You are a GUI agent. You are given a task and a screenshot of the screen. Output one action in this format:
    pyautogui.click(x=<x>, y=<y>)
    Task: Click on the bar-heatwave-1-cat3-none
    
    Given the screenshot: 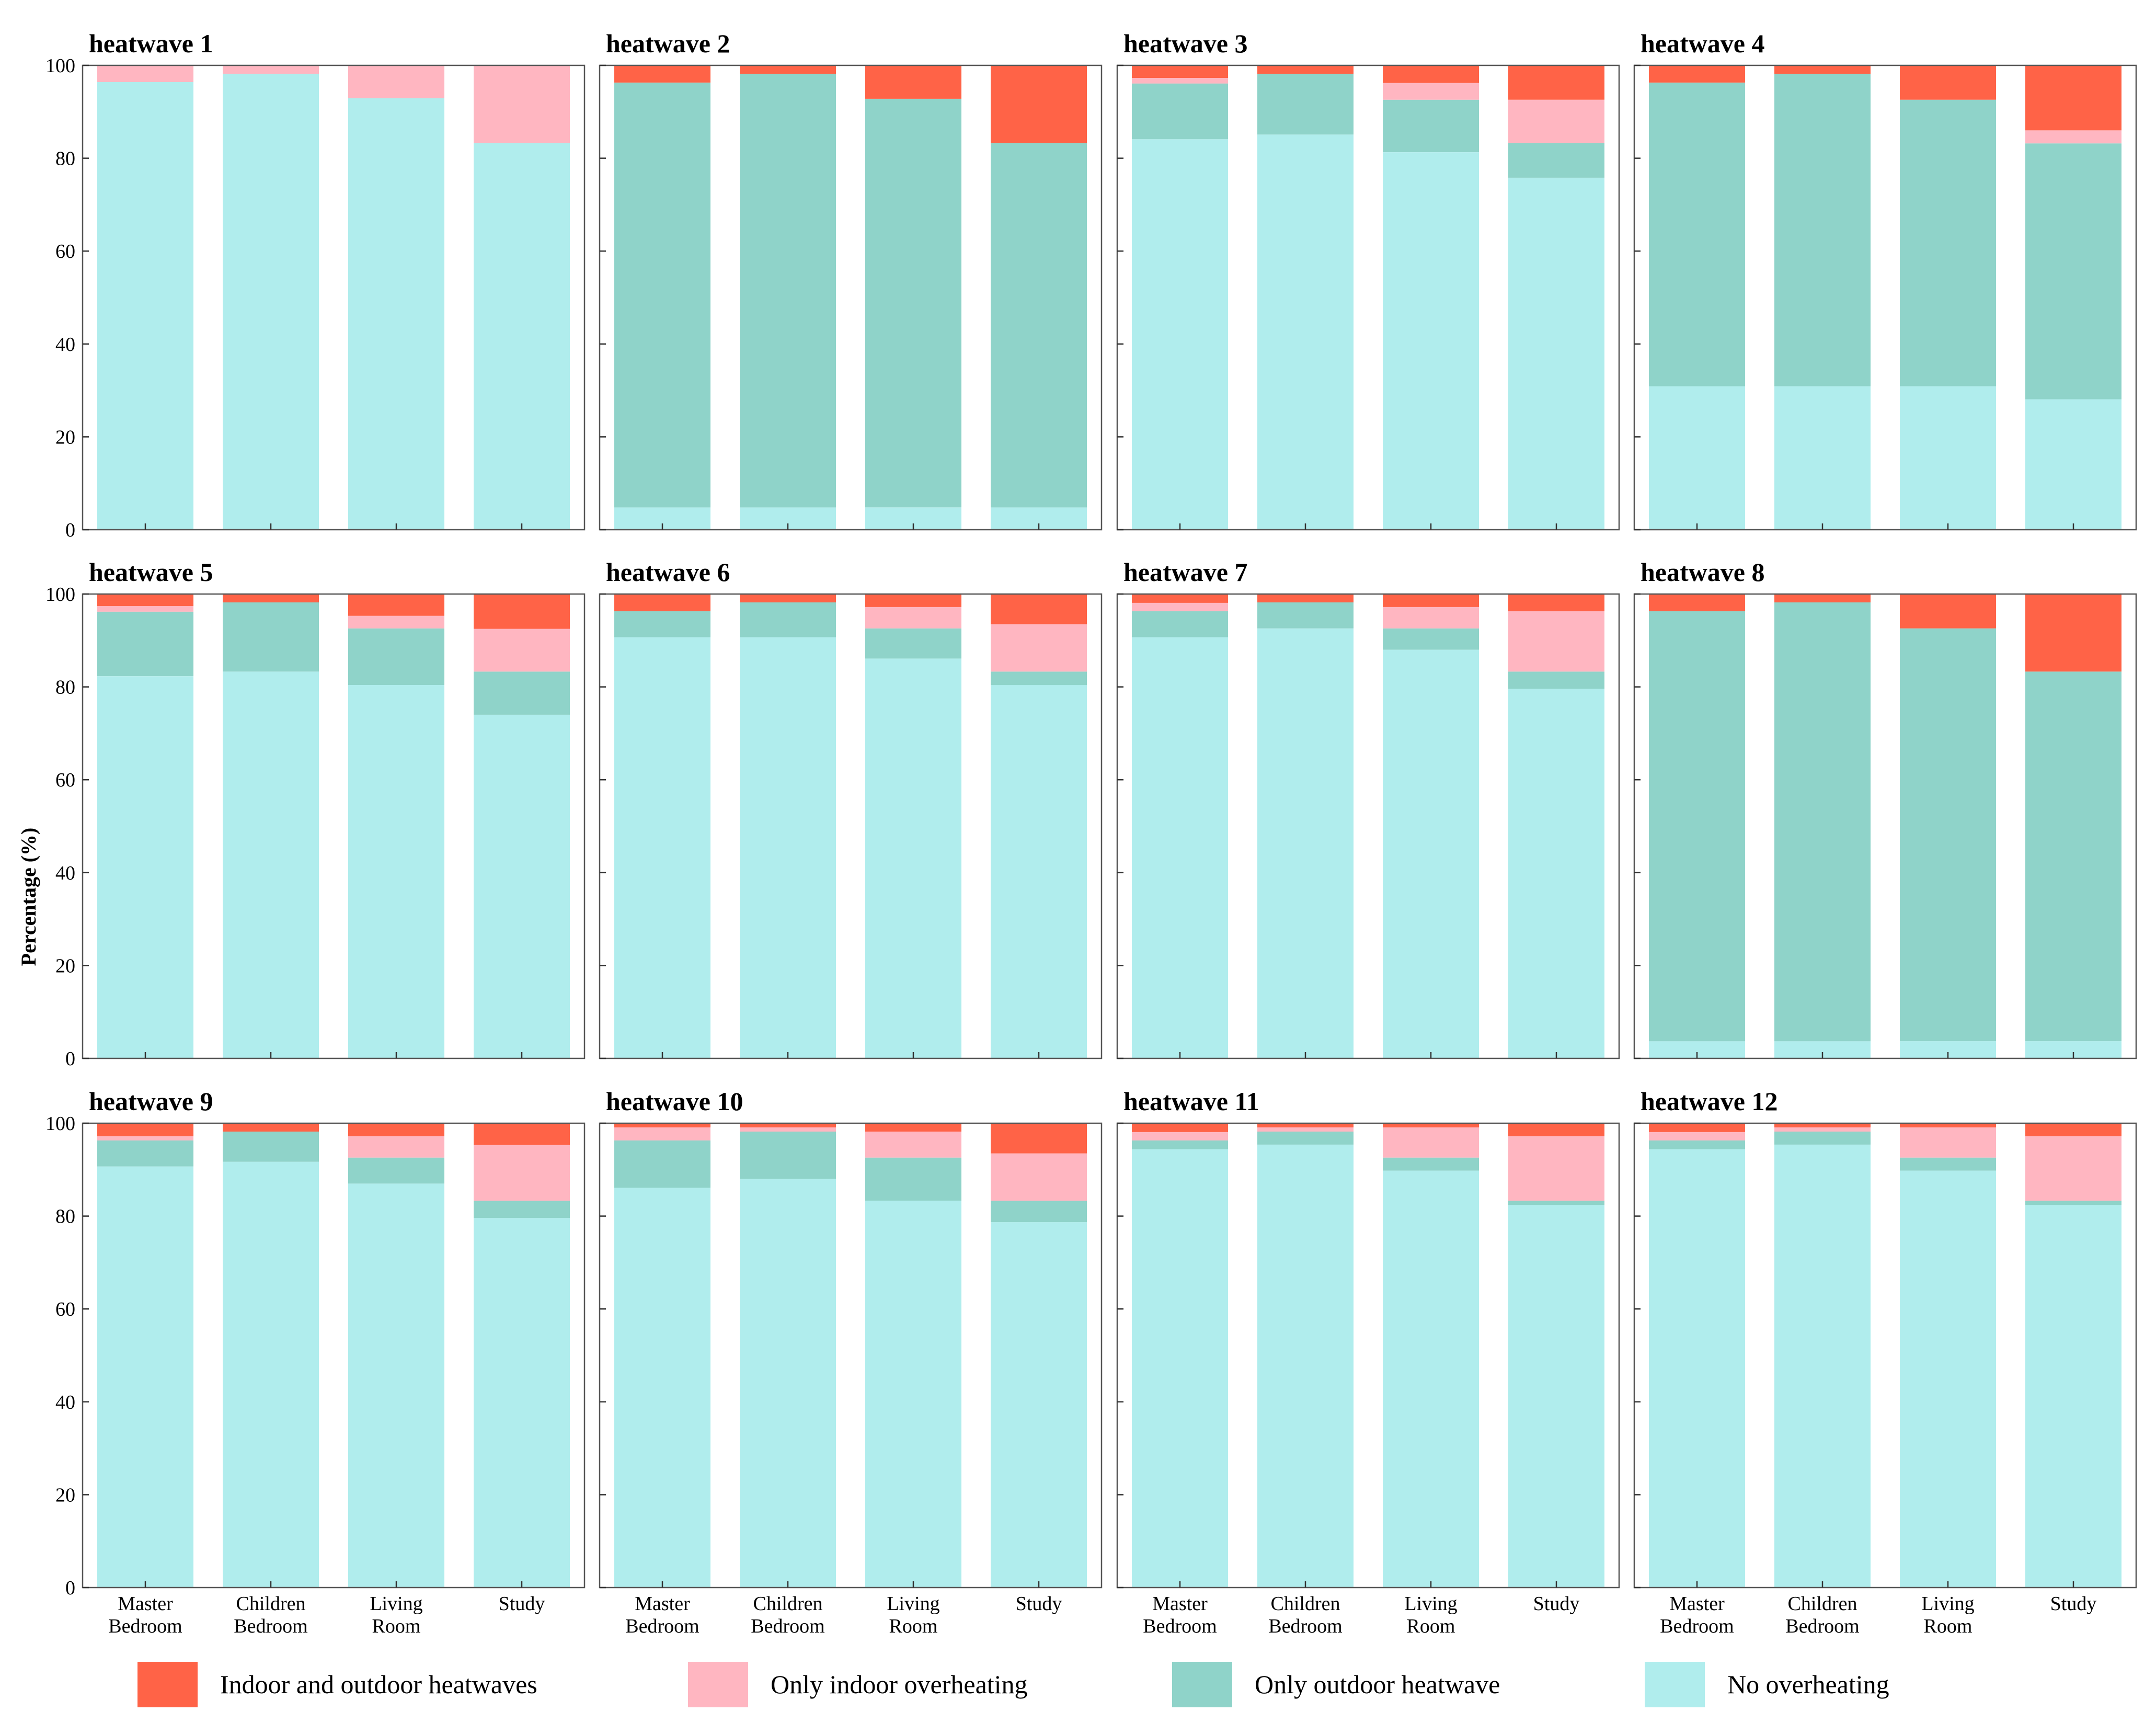 What is the action you would take?
    pyautogui.click(x=396, y=314)
    